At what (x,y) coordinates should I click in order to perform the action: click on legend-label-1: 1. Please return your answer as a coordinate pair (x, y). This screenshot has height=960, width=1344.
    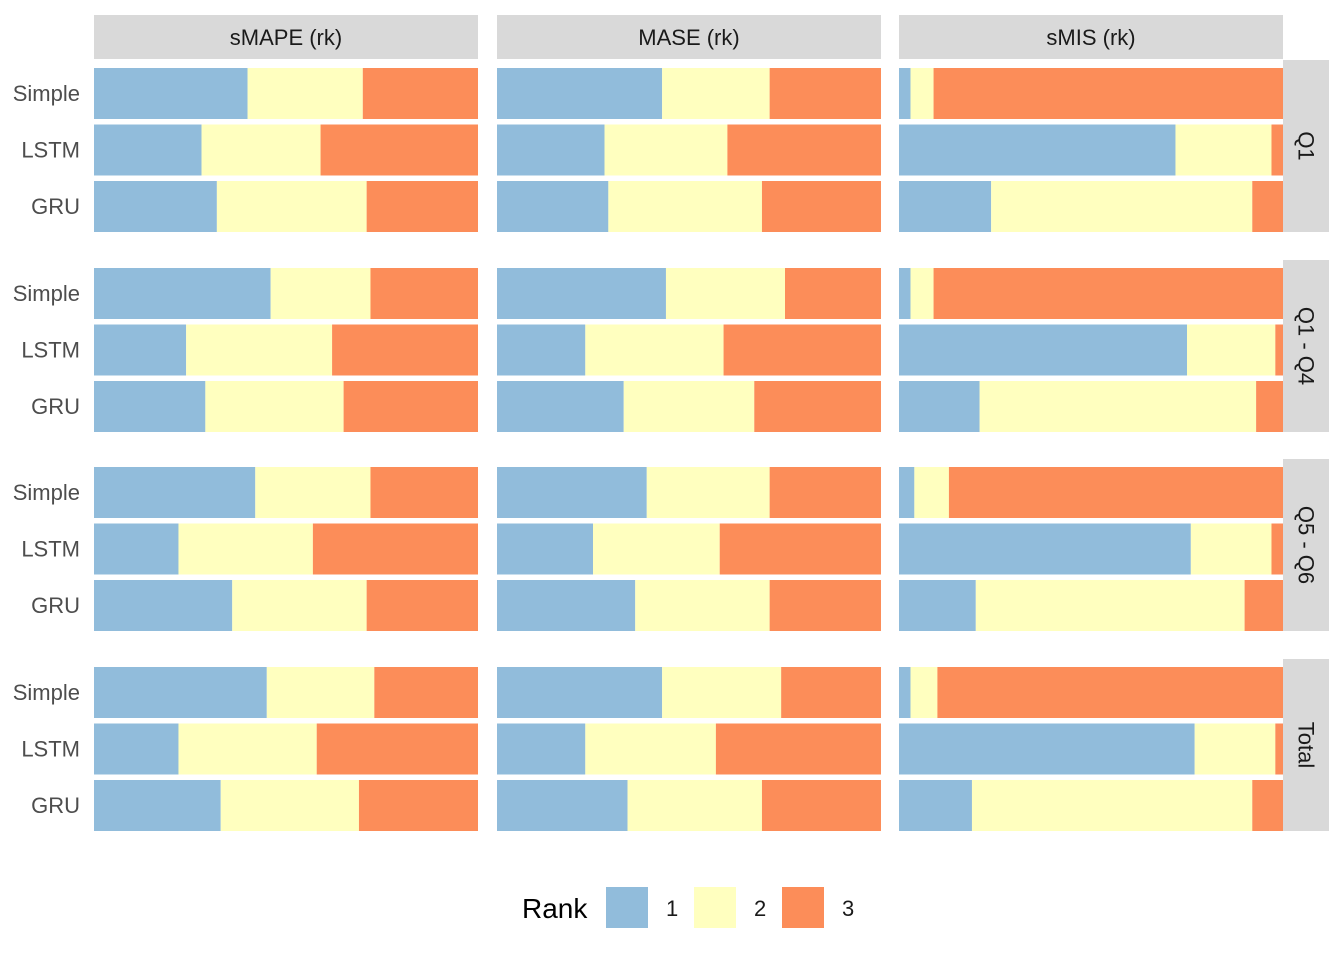
    Looking at the image, I should click on (672, 908).